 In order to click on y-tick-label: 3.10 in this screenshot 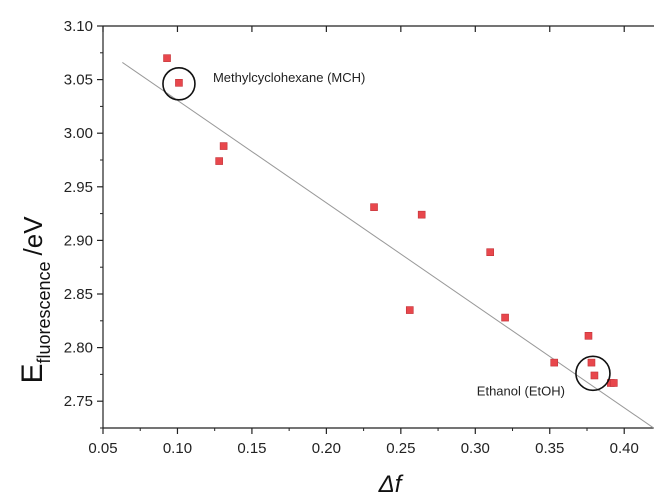, I will do `click(78, 26)`.